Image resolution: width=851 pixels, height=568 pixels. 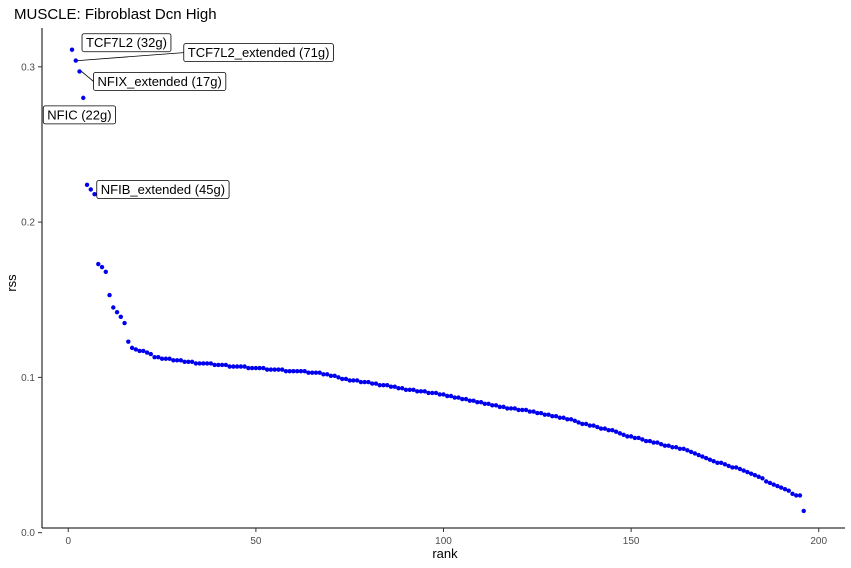 I want to click on x-tick-label: 200, so click(x=818, y=541).